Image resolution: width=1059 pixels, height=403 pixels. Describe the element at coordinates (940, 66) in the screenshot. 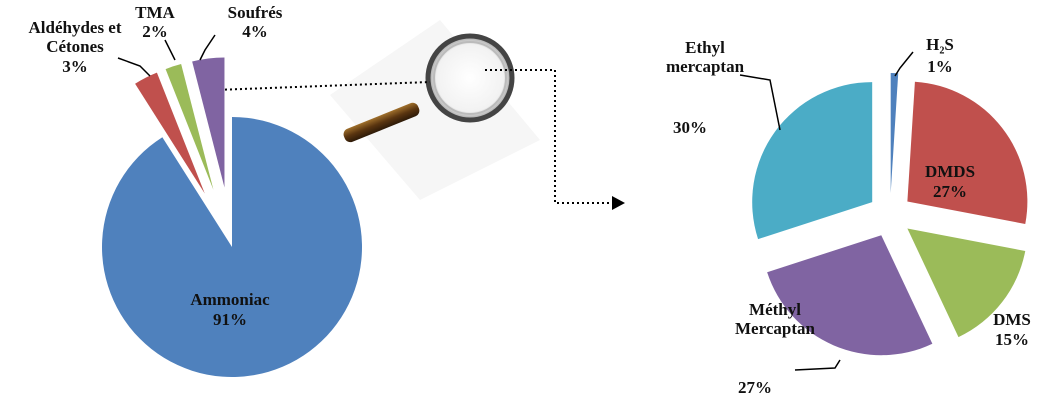

I see `slice-value: 1%` at that location.